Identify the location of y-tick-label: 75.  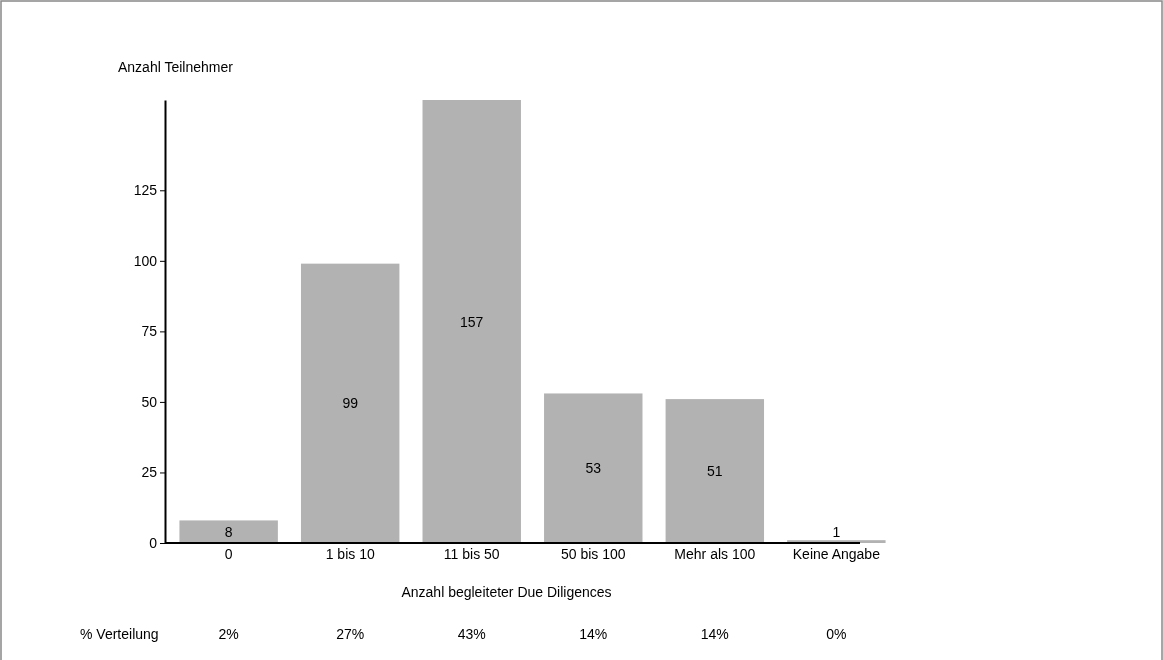
(149, 331).